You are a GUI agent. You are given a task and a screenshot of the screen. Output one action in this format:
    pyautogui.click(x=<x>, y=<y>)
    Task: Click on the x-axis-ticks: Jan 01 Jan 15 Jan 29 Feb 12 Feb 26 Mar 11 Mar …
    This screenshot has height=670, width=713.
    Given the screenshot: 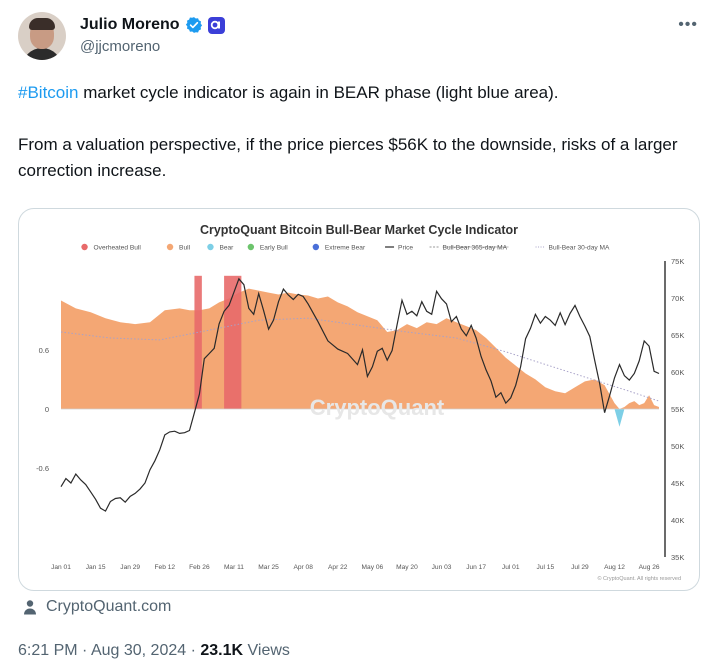 What is the action you would take?
    pyautogui.click(x=355, y=567)
    